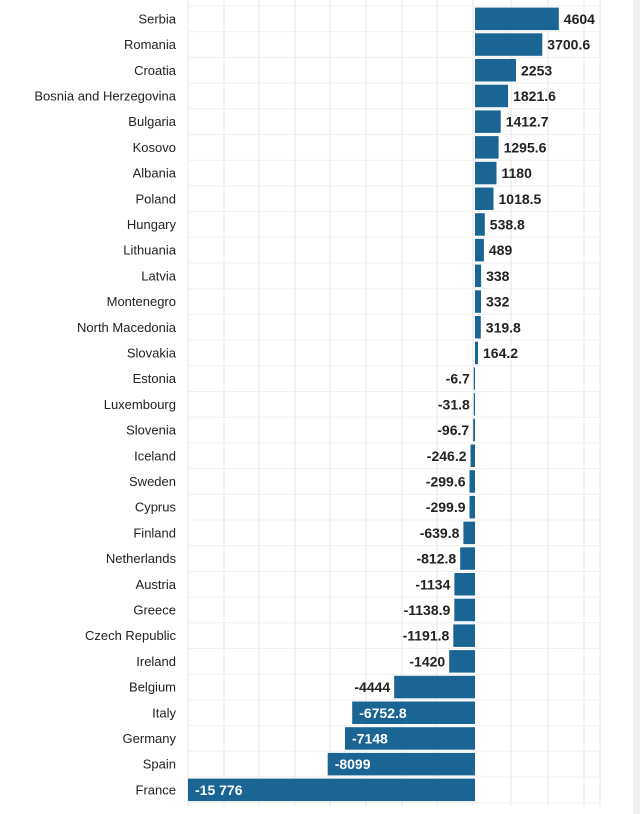 This screenshot has width=640, height=814. What do you see at coordinates (476, 353) in the screenshot?
I see `bar-slovakia` at bounding box center [476, 353].